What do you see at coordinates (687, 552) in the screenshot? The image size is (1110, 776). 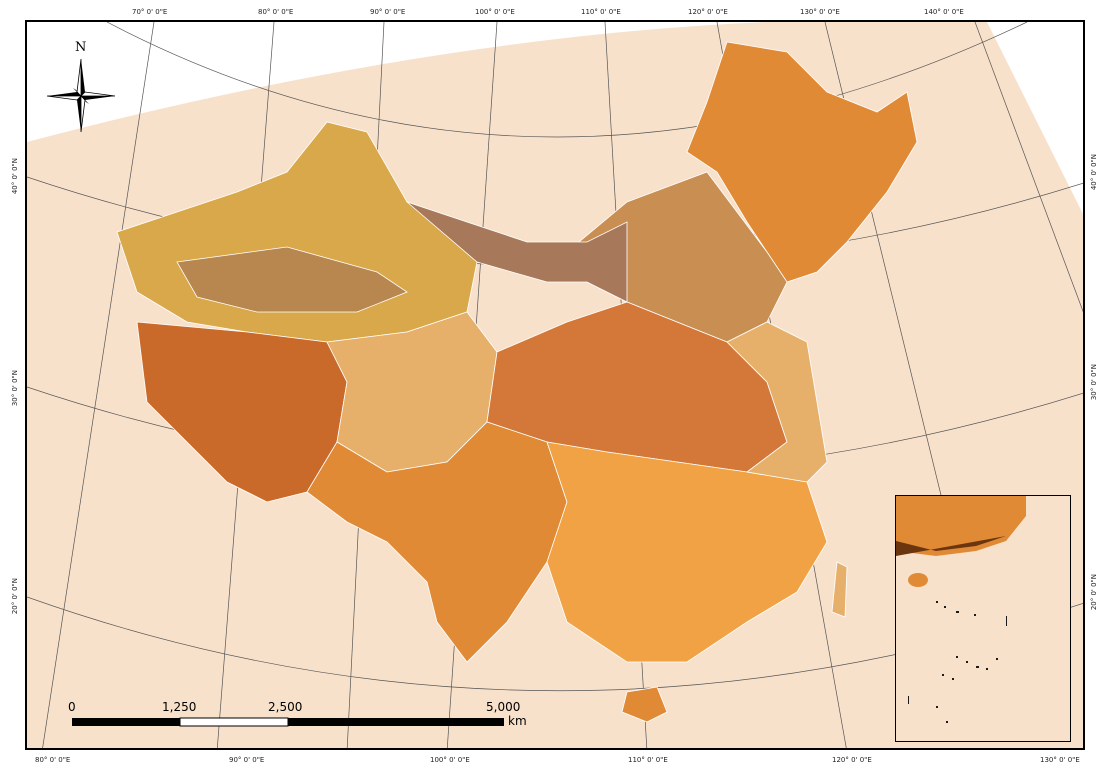 I see `region-south` at bounding box center [687, 552].